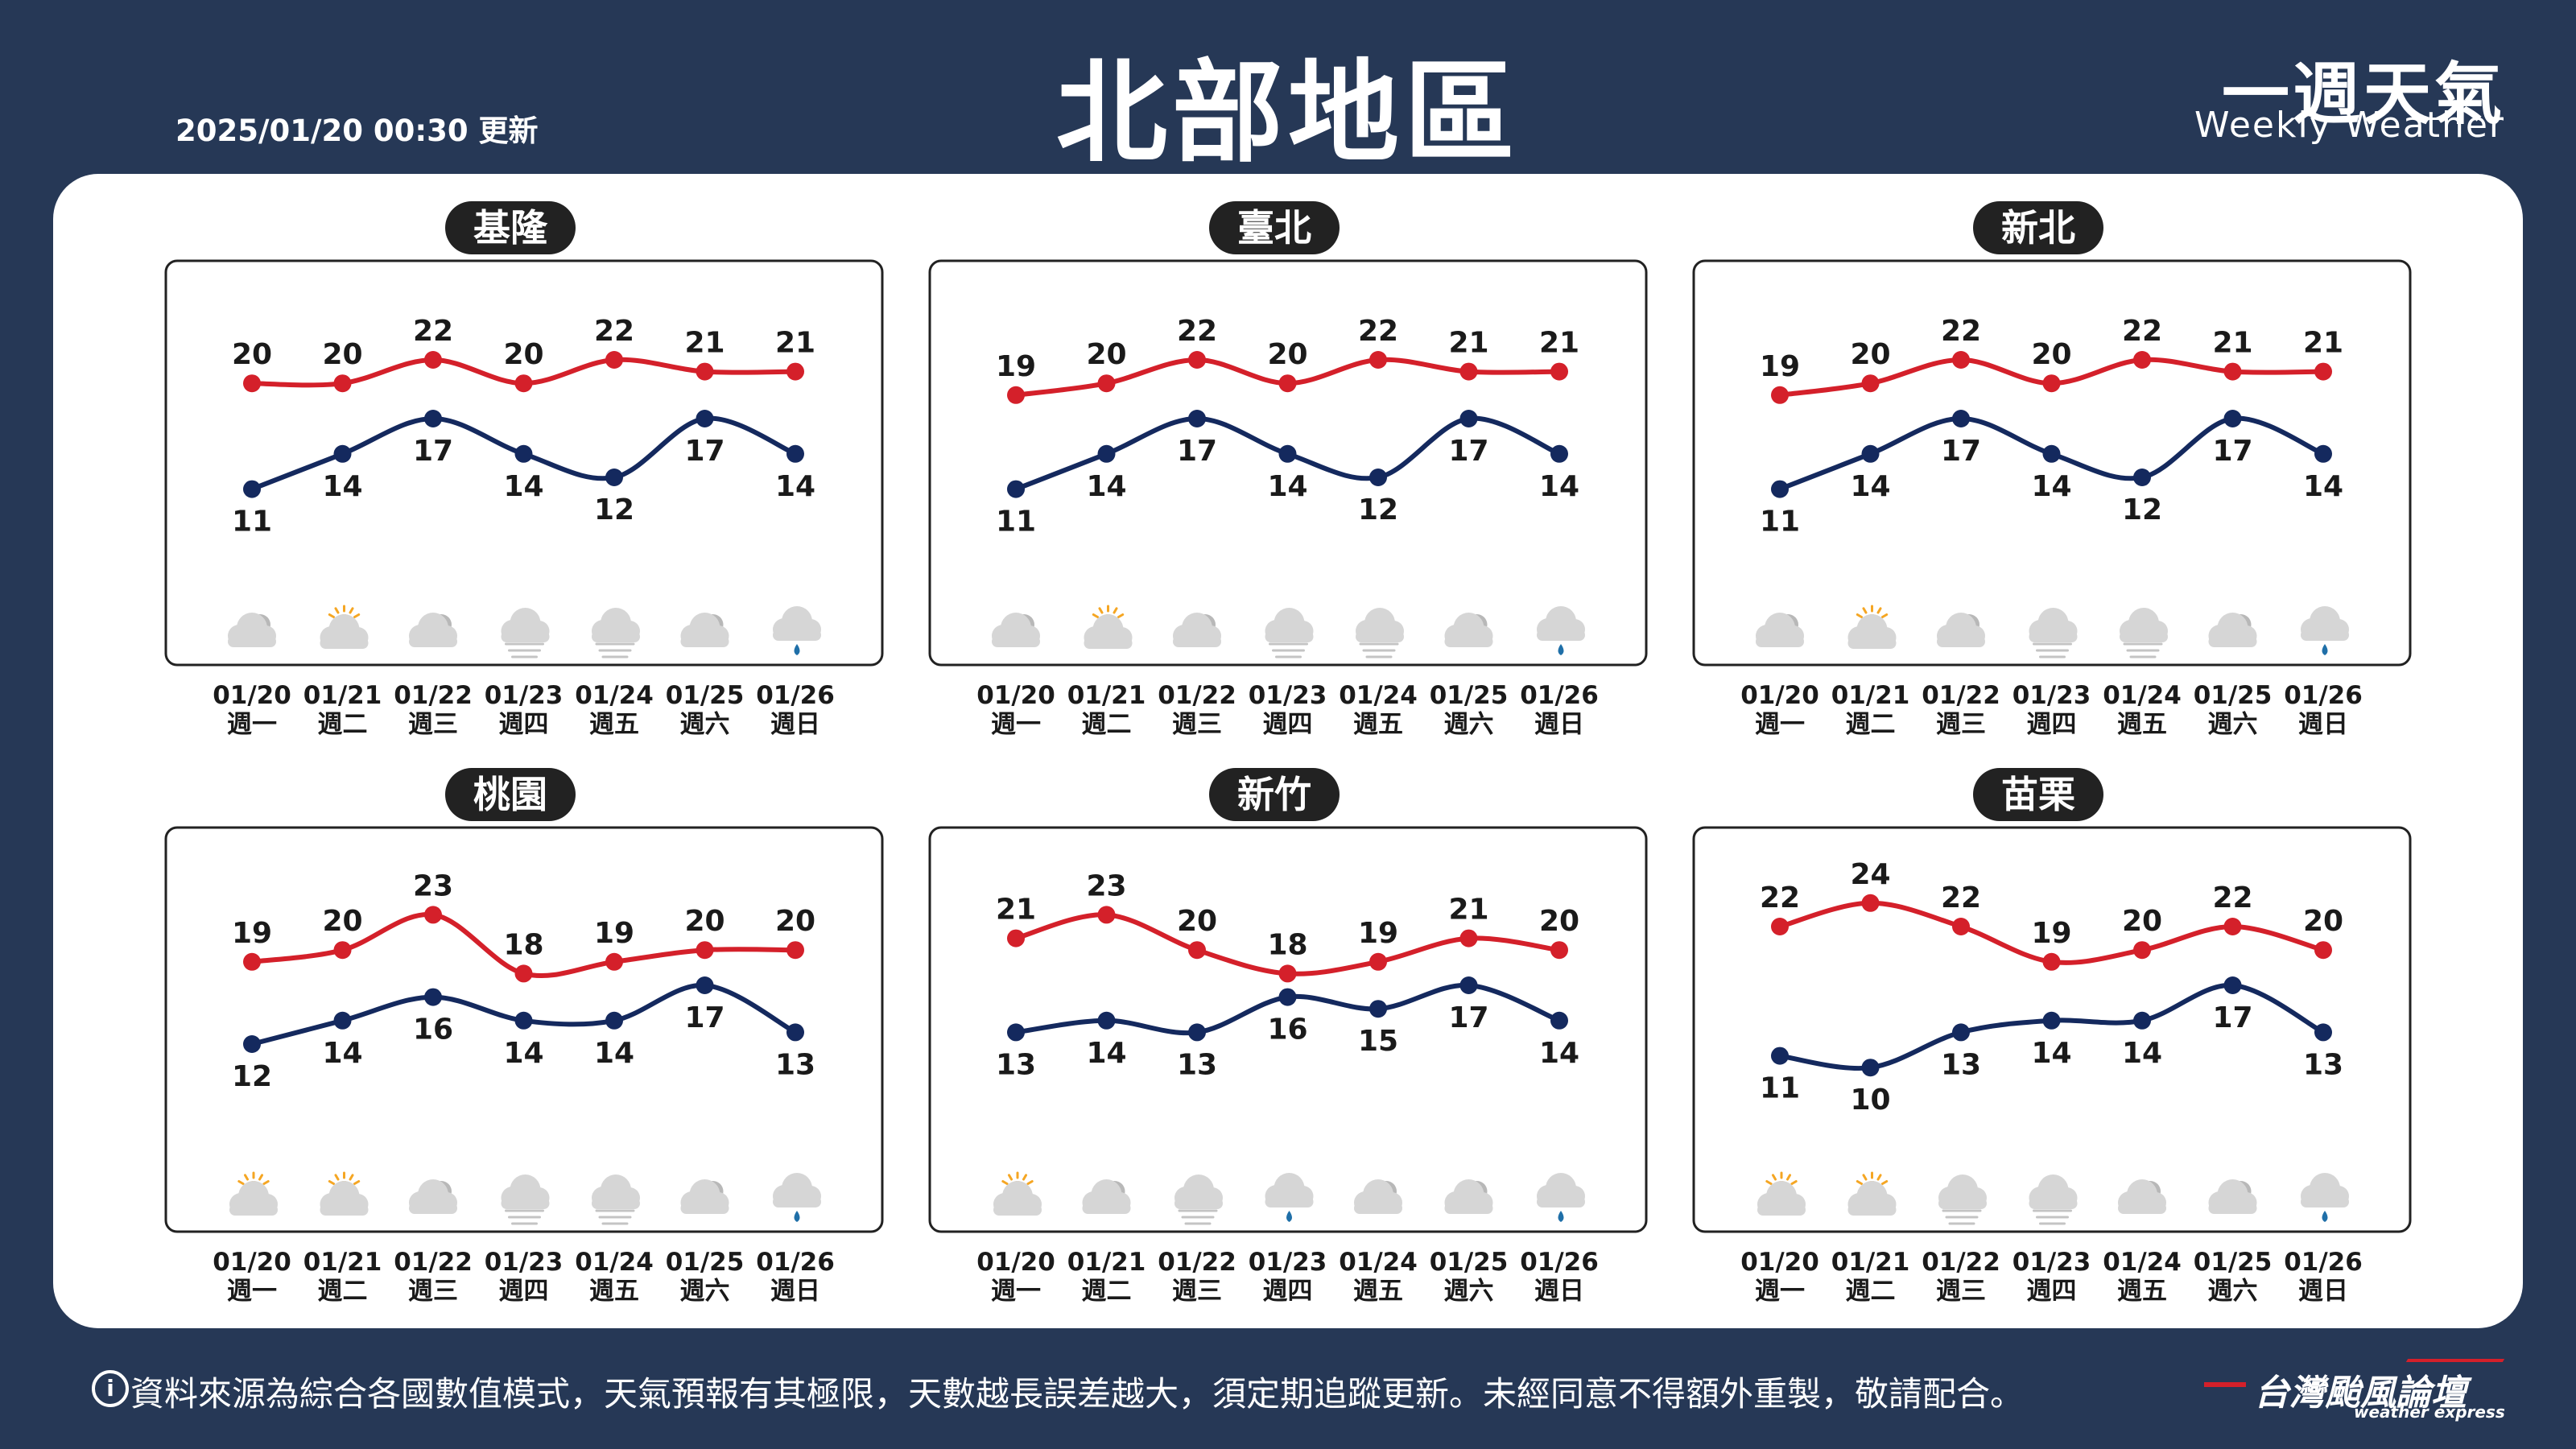 The height and width of the screenshot is (1449, 2576). What do you see at coordinates (2455, 1360) in the screenshot?
I see `logo-accent-slash` at bounding box center [2455, 1360].